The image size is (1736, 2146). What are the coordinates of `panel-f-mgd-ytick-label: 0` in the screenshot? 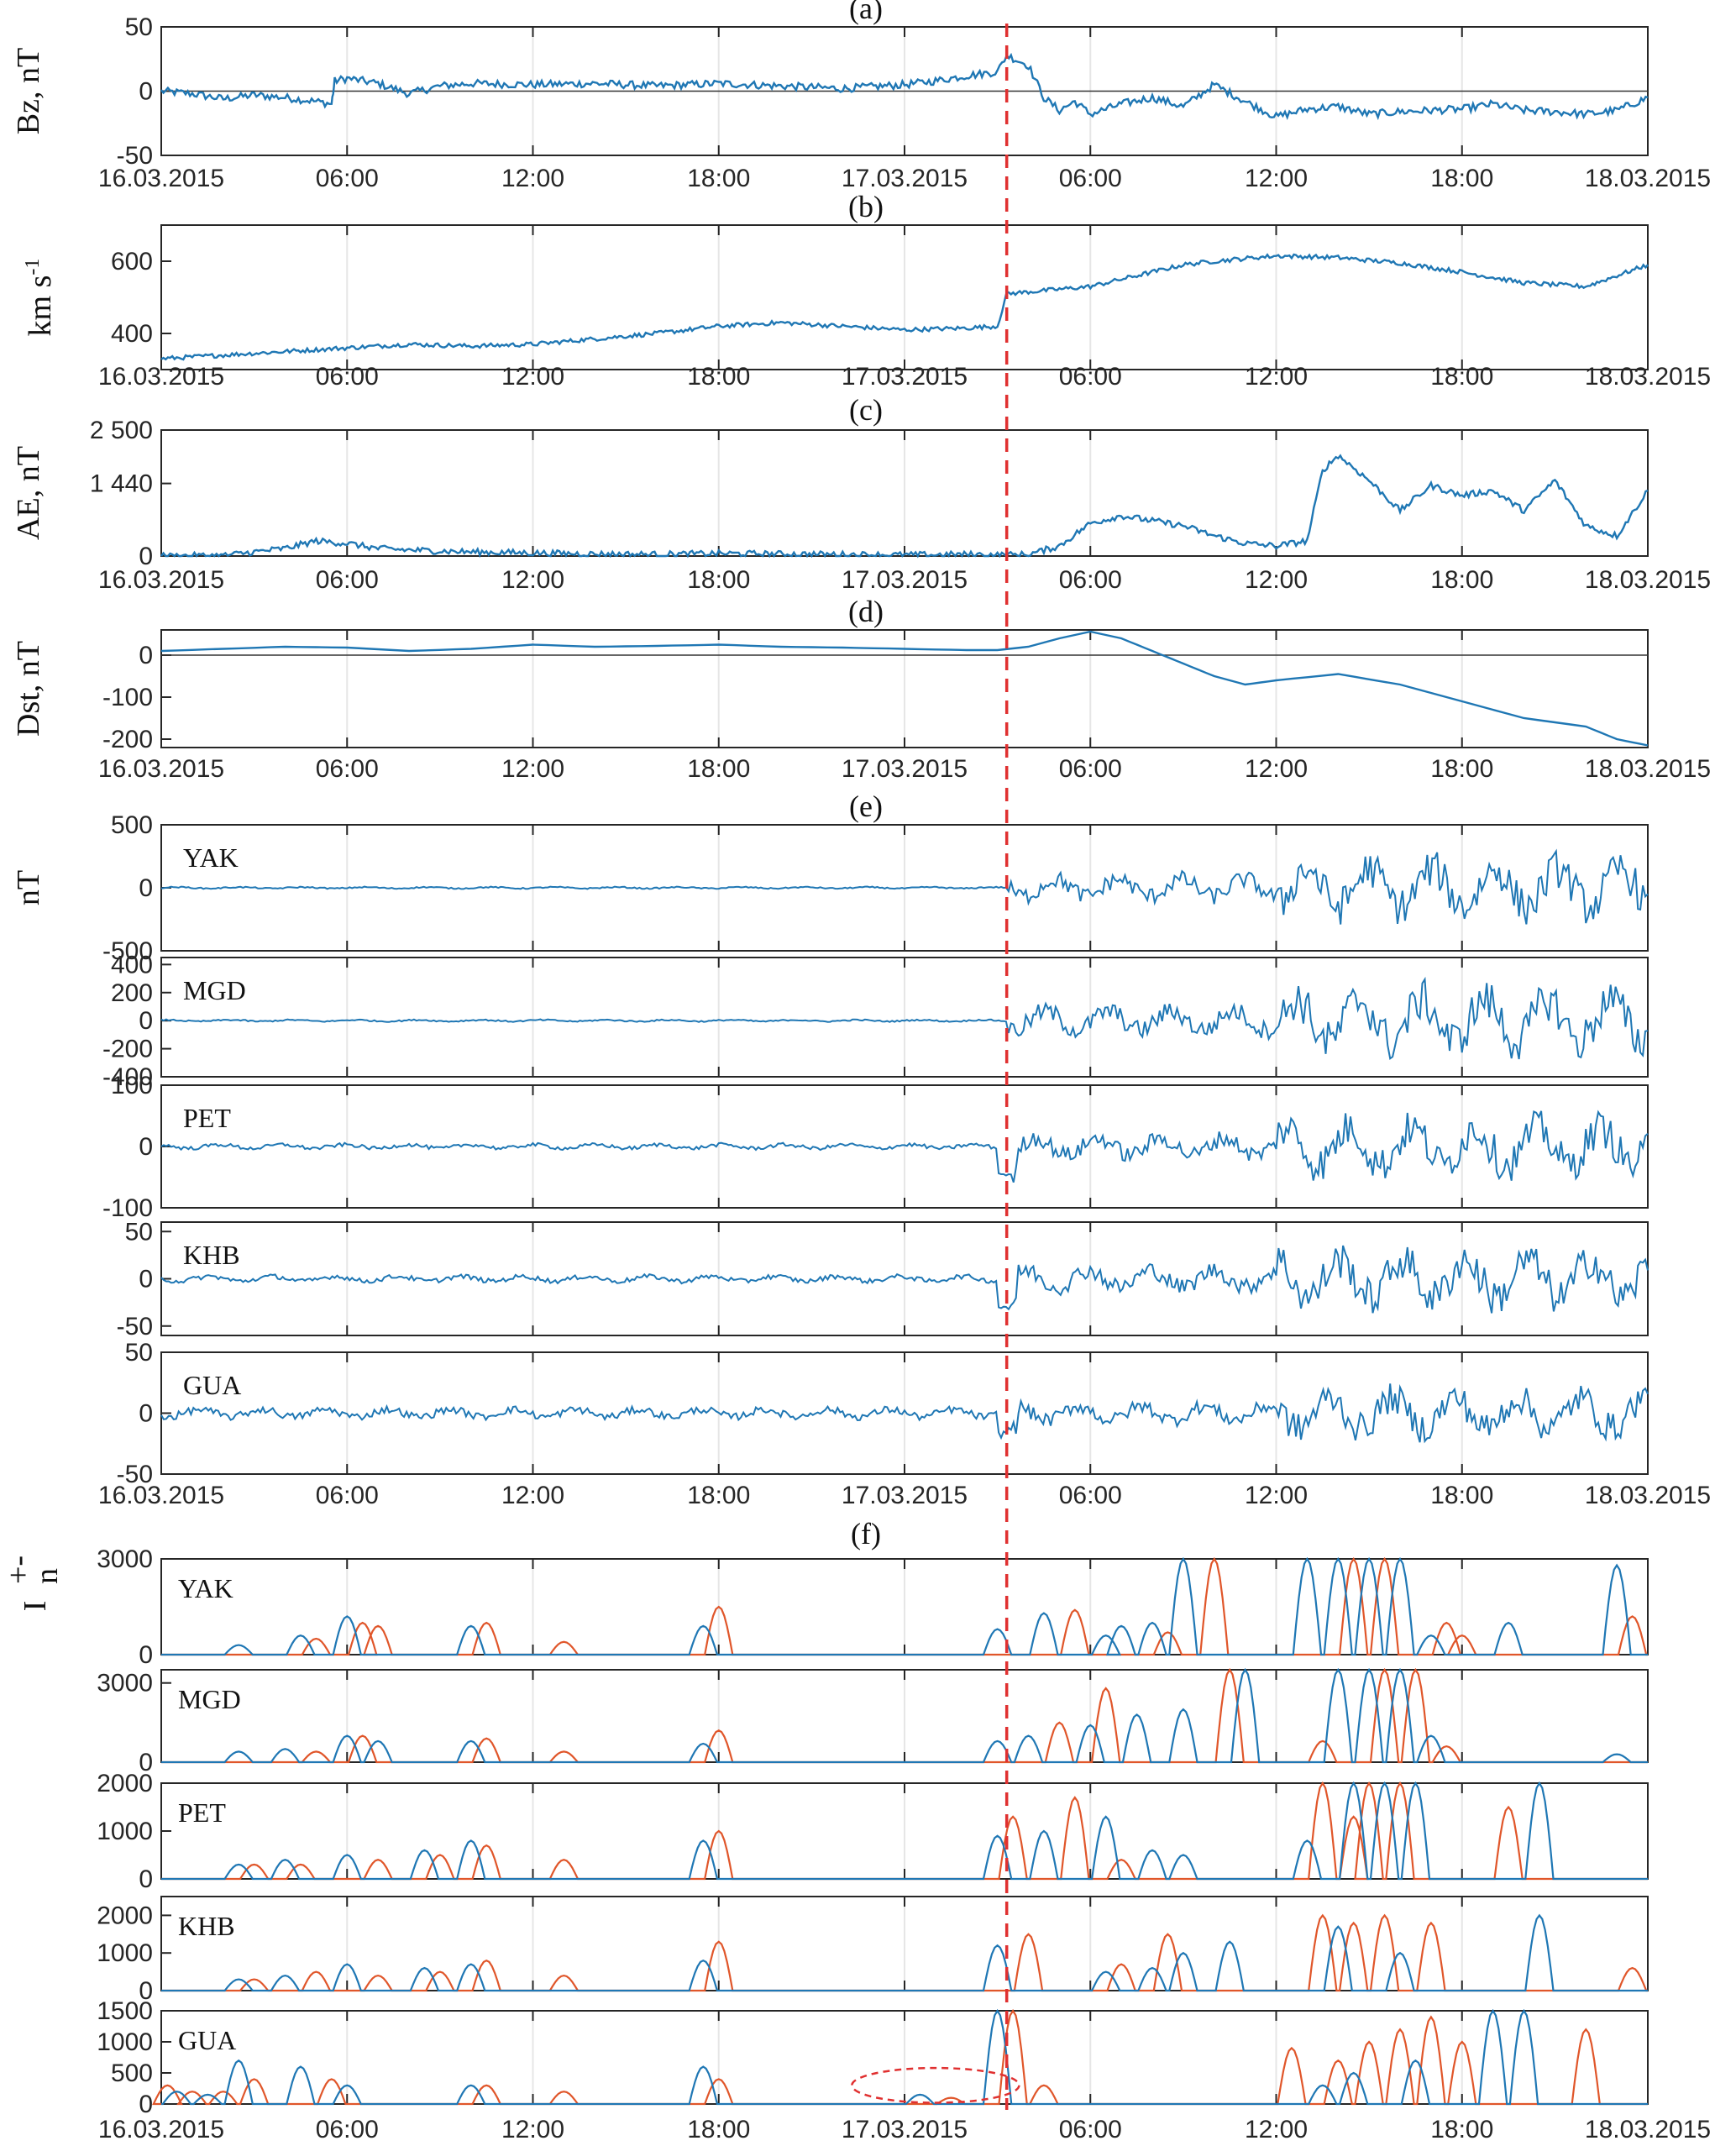 It's located at (146, 1762).